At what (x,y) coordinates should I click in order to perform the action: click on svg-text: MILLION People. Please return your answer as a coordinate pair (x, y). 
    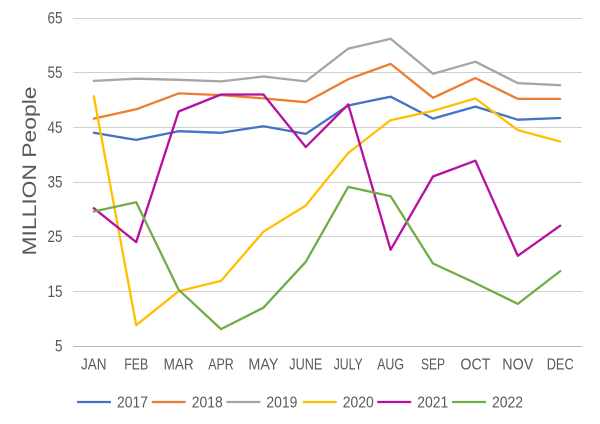
    Looking at the image, I should click on (30, 170).